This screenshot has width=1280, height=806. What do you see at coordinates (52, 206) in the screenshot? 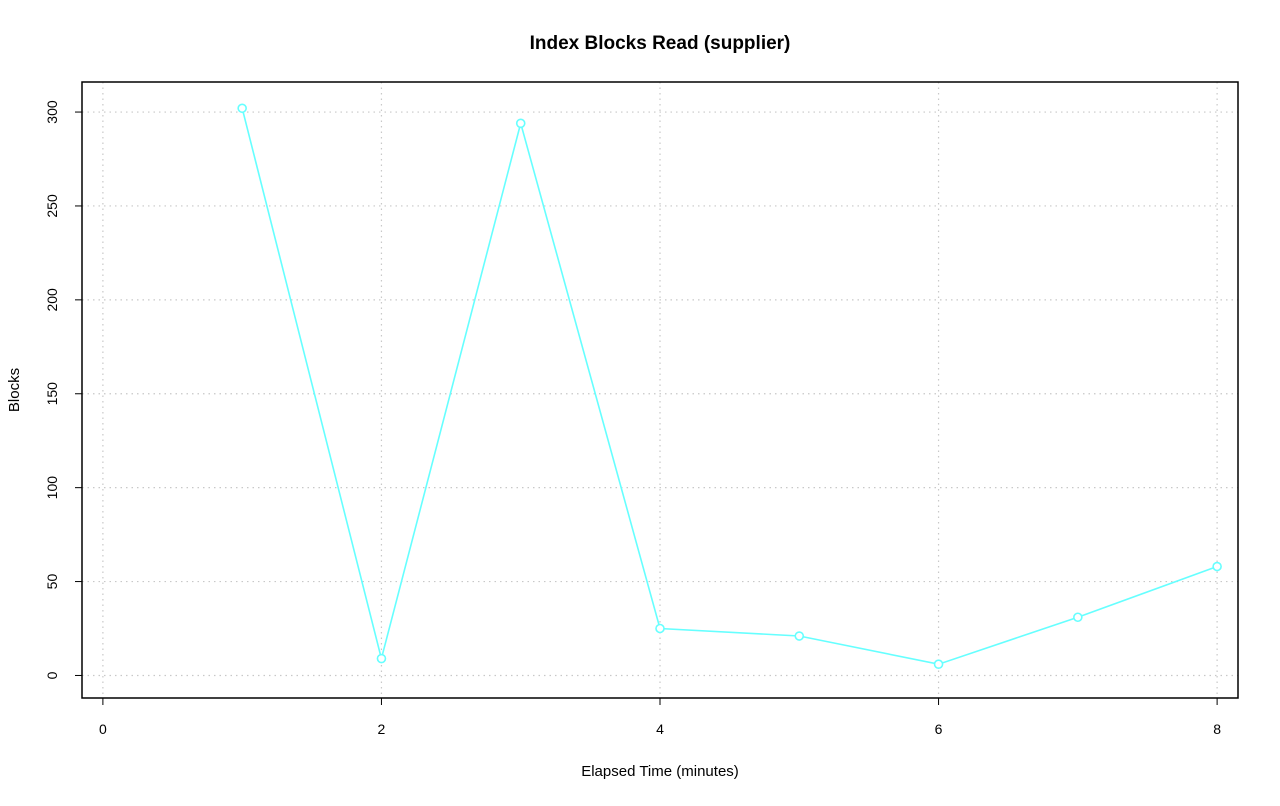
I see `y-tick-label: 250` at bounding box center [52, 206].